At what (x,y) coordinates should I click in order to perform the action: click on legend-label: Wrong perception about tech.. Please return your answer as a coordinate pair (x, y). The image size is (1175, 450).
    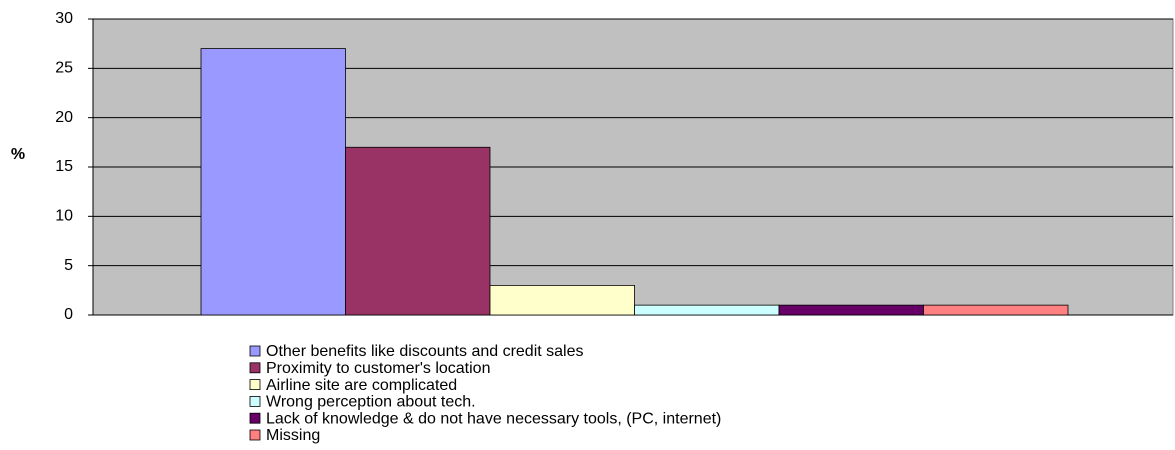
    Looking at the image, I should click on (371, 402).